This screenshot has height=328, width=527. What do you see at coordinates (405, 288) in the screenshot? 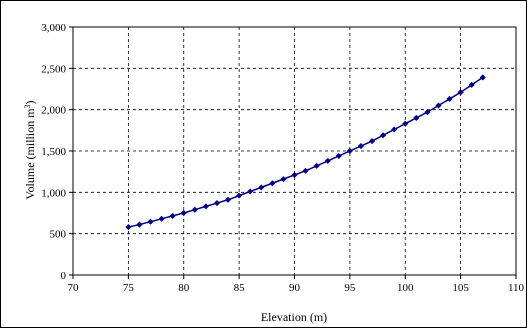
I see `x-tick-label: 100` at bounding box center [405, 288].